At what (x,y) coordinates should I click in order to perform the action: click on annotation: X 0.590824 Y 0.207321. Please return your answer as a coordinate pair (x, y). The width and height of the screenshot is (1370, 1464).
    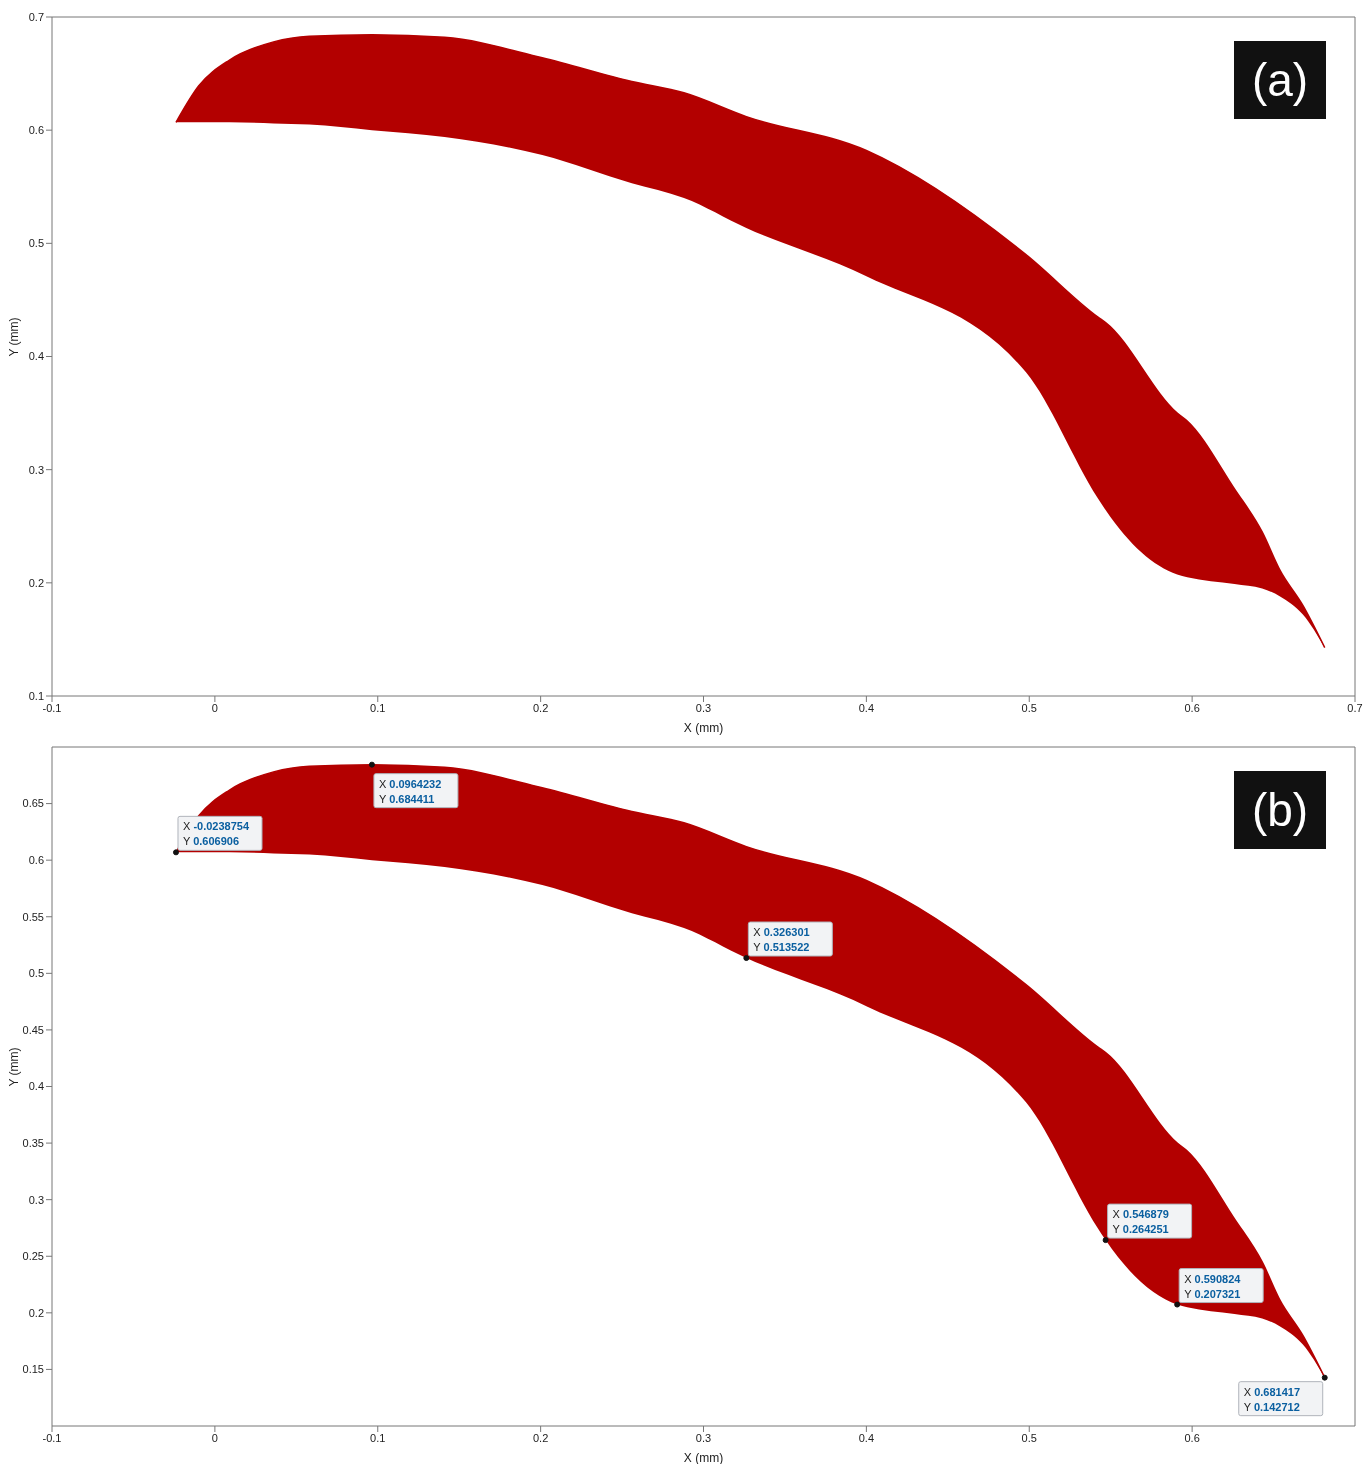
    Looking at the image, I should click on (1213, 1286).